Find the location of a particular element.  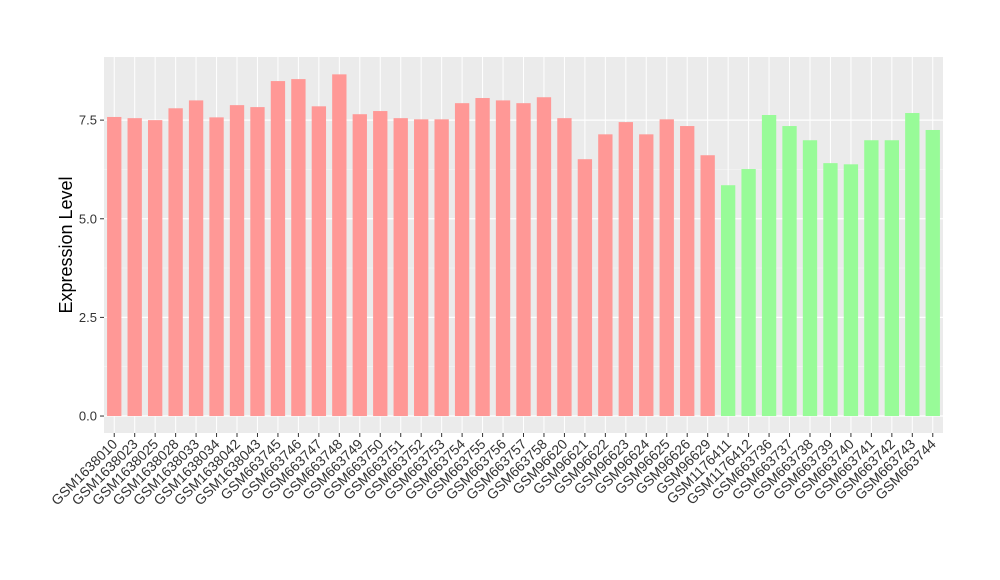

y-tick-label: 0.0 is located at coordinates (88, 416).